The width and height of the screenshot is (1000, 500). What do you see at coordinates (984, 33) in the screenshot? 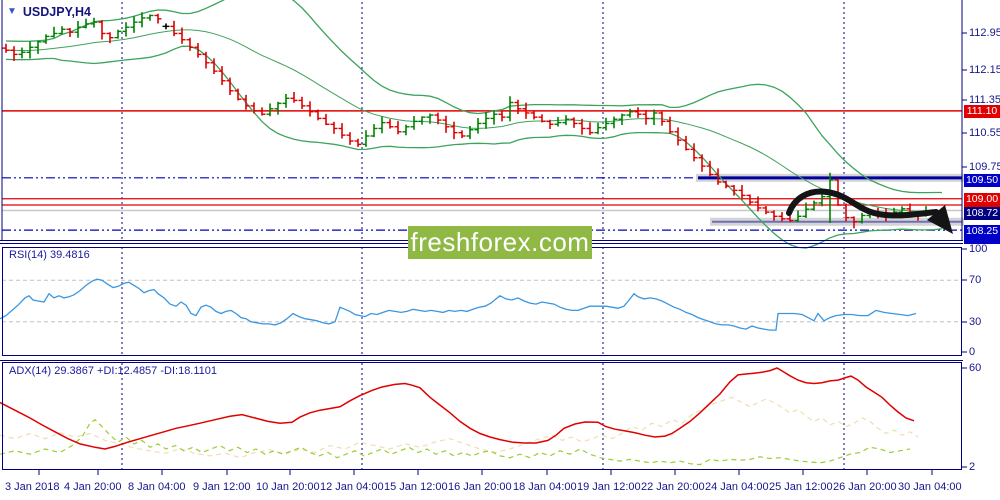
I see `price-tick-label: 112.95` at bounding box center [984, 33].